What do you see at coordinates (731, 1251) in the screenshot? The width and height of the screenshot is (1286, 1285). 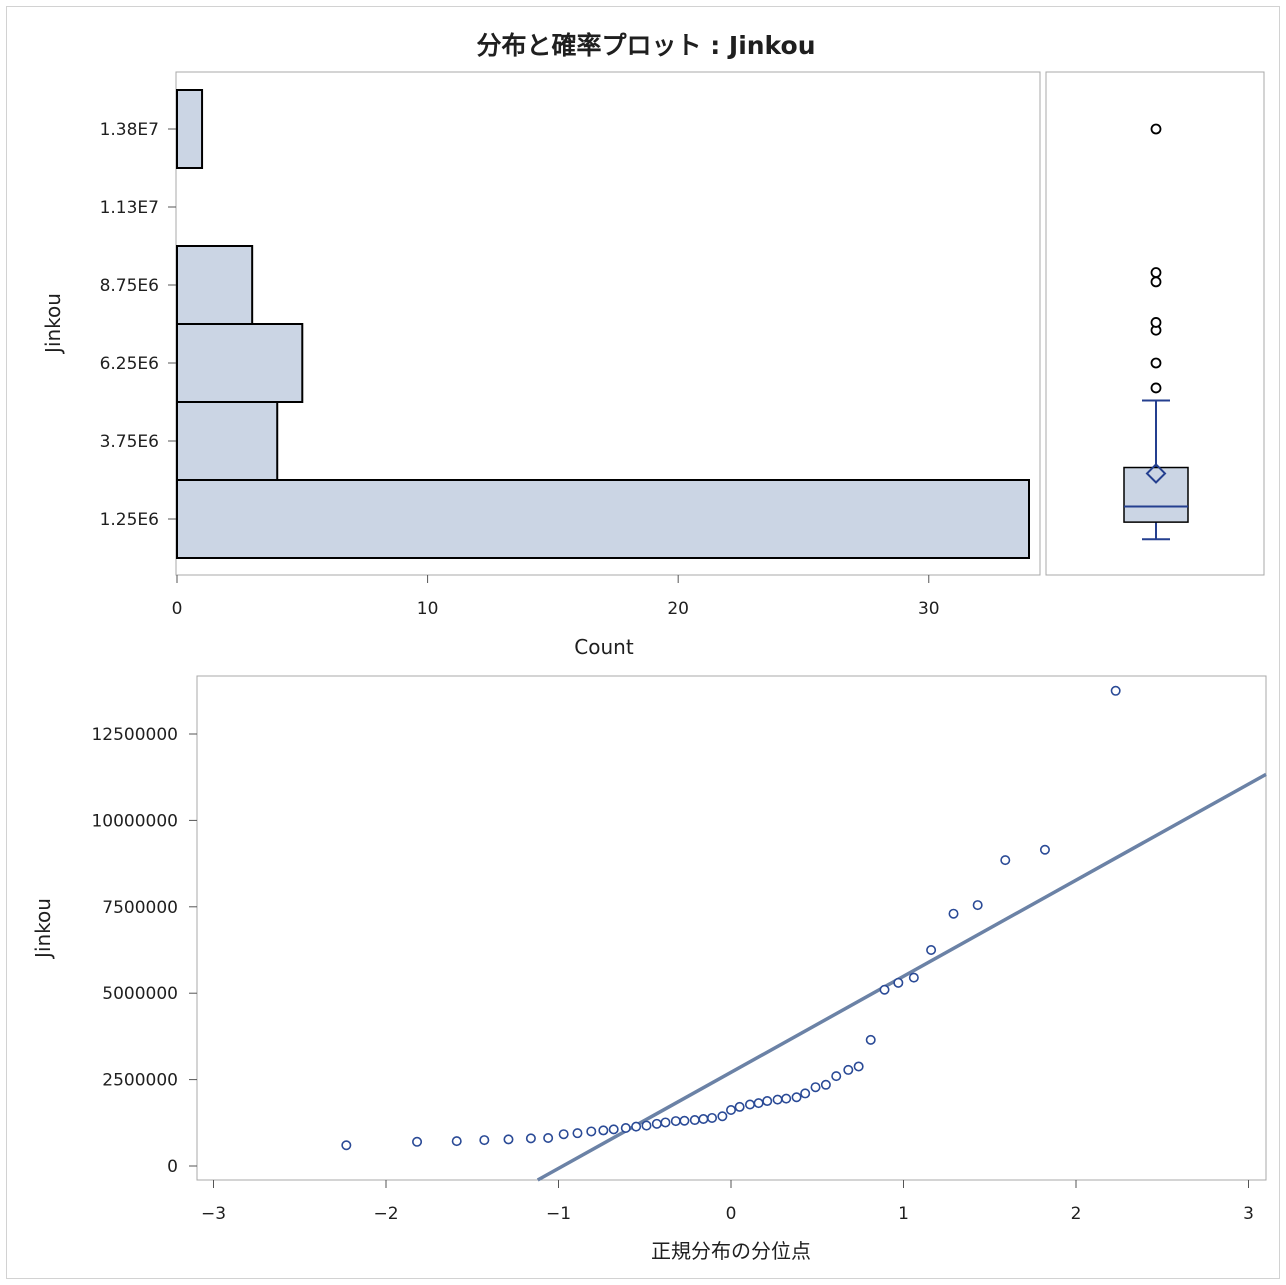 I see `probability-x-axis-label: 正規分布の分位点` at bounding box center [731, 1251].